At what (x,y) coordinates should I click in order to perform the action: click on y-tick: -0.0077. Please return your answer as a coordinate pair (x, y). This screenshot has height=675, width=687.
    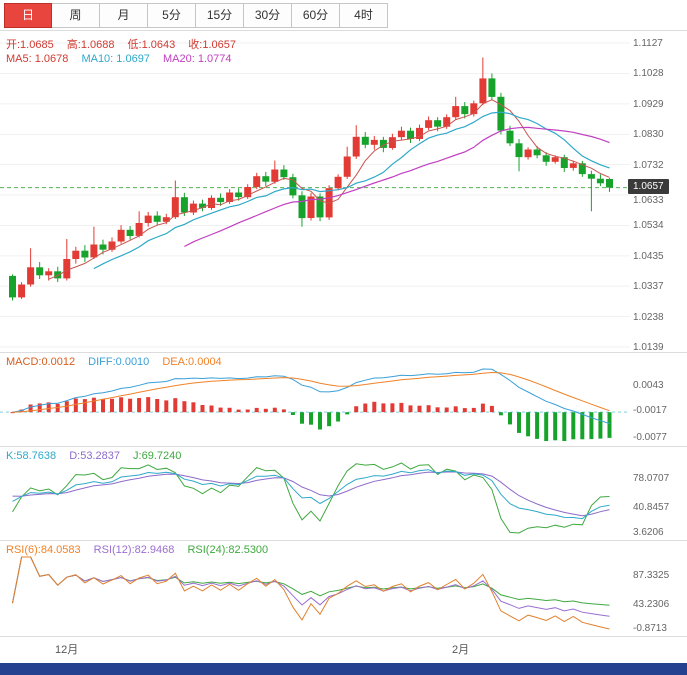
    Looking at the image, I should click on (650, 437).